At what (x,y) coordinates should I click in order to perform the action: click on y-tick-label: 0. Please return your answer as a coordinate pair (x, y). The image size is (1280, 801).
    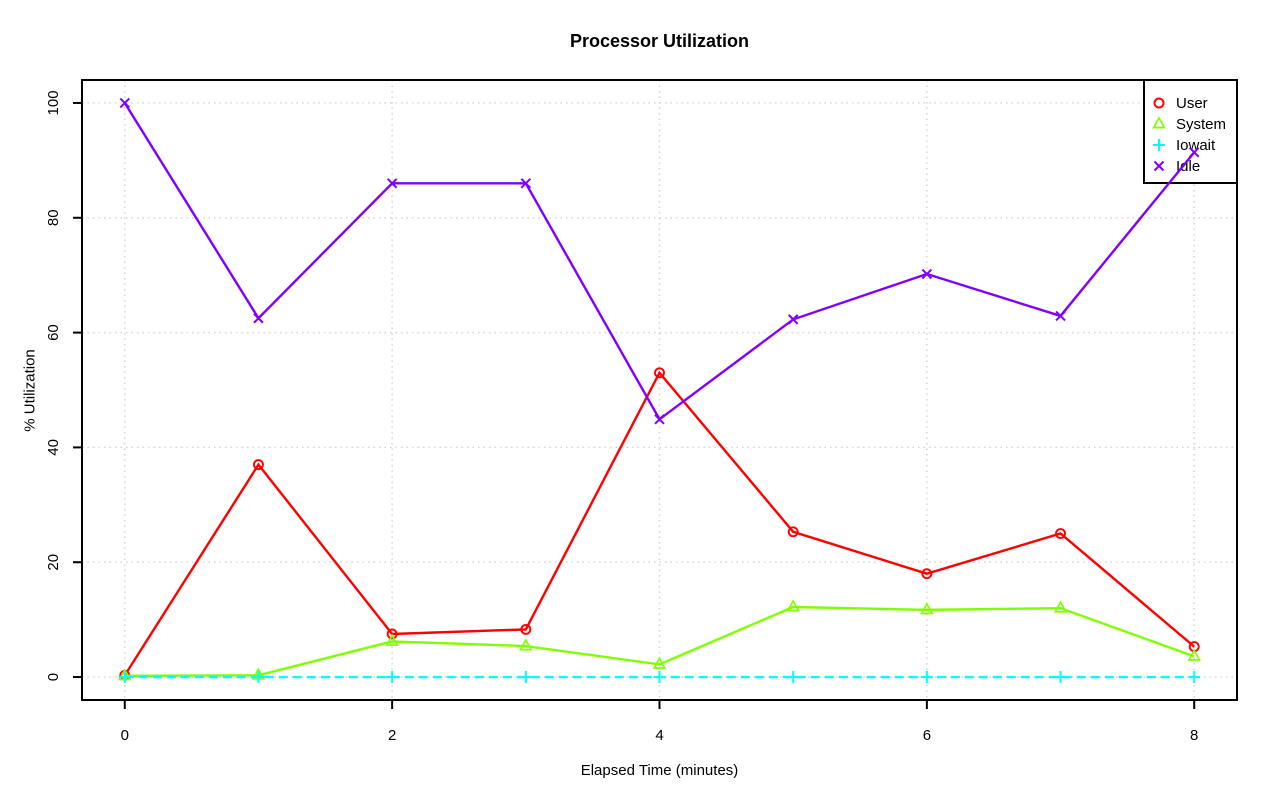
    Looking at the image, I should click on (53, 677).